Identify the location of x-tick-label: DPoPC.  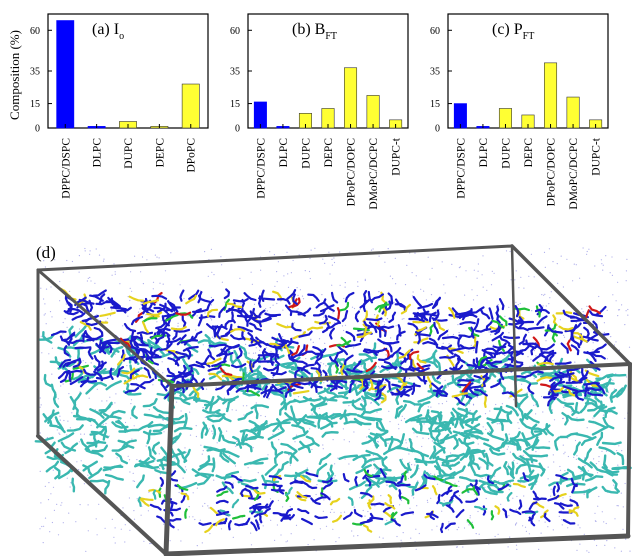
(192, 155).